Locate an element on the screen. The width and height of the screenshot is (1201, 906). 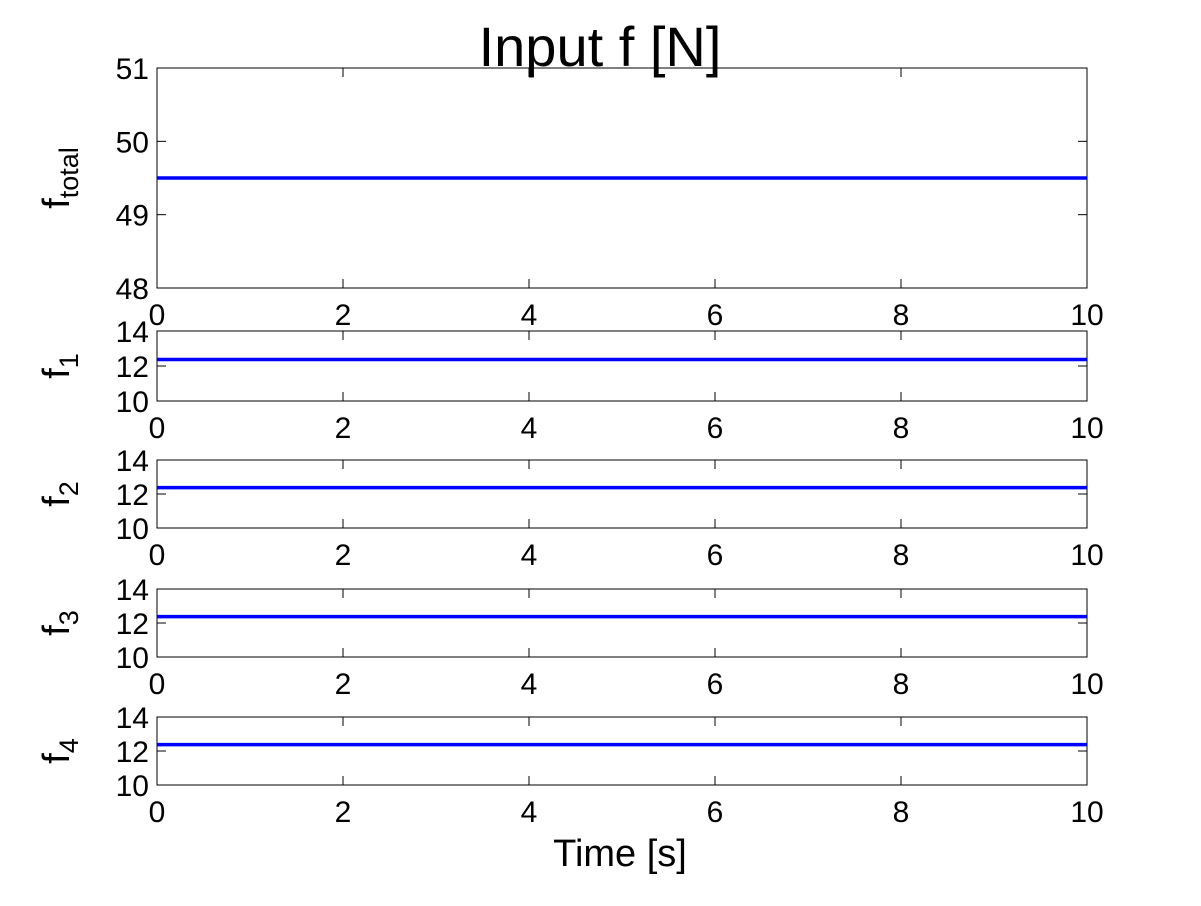
y-axis-label-subscript: 1 is located at coordinates (69, 360).